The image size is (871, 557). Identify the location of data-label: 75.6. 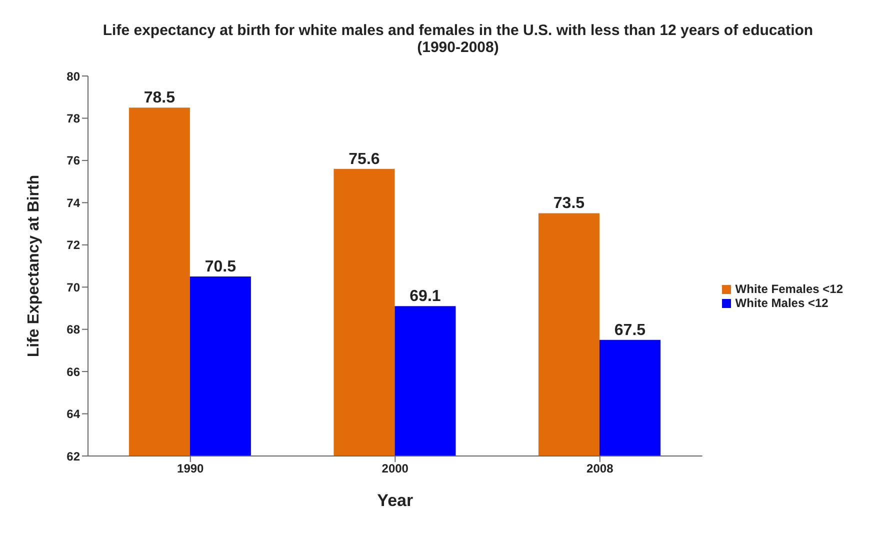
(364, 159).